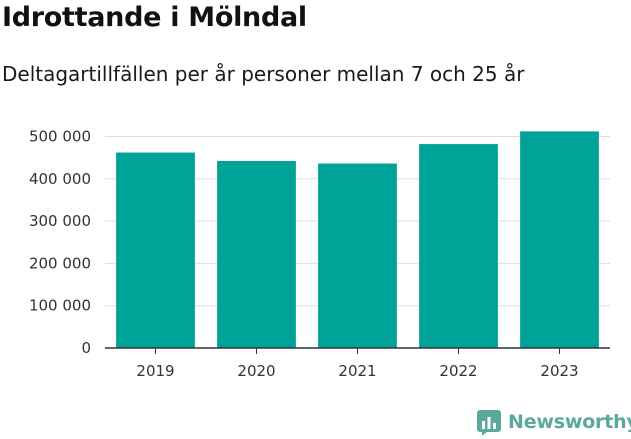 The image size is (631, 439). What do you see at coordinates (60, 306) in the screenshot?
I see `y-tick-label: 100 000` at bounding box center [60, 306].